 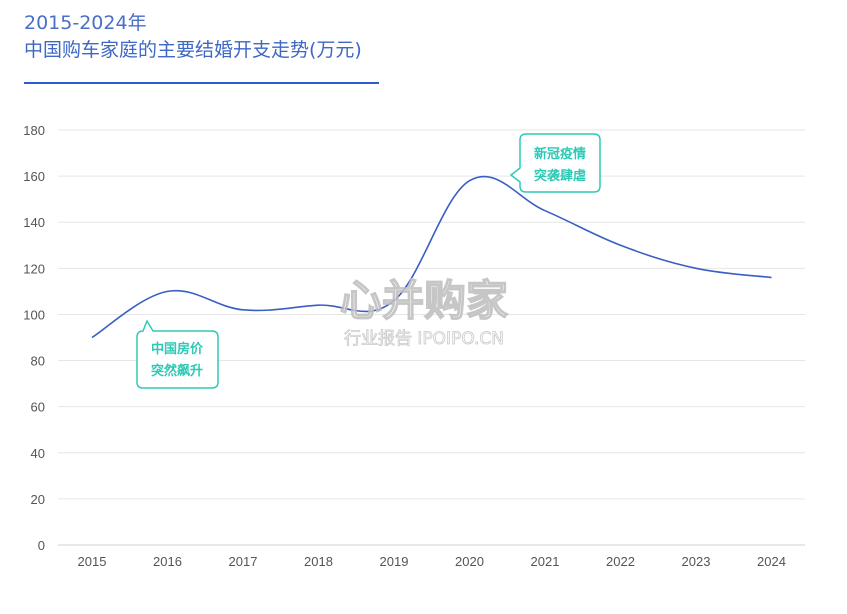 What do you see at coordinates (38, 361) in the screenshot?
I see `y-tick-label: 80` at bounding box center [38, 361].